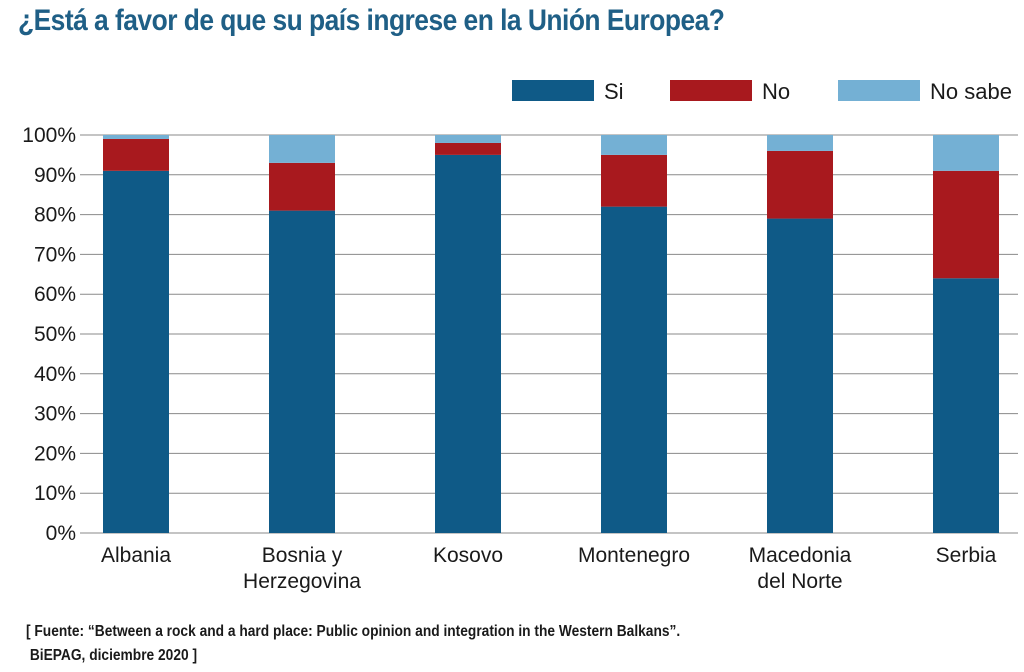 This screenshot has height=672, width=1024. I want to click on y-tick-label: 50%, so click(55, 334).